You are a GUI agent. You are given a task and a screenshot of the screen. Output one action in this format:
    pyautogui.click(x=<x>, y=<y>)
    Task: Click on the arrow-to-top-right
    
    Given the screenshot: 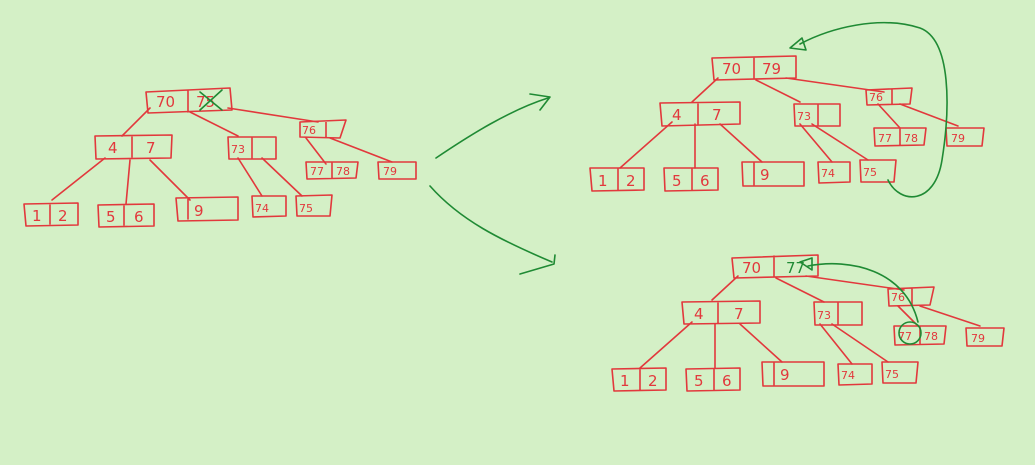 What is the action you would take?
    pyautogui.click(x=493, y=126)
    